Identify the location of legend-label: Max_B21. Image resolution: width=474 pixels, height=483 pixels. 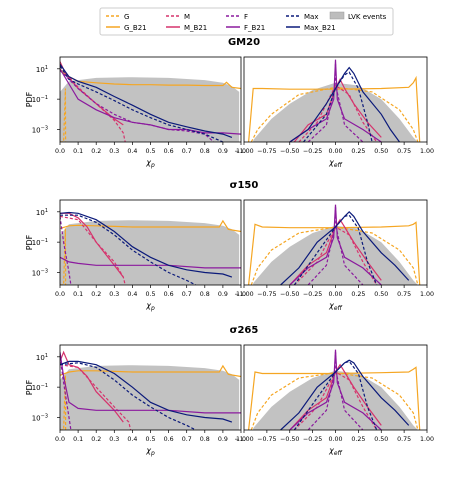
(320, 28).